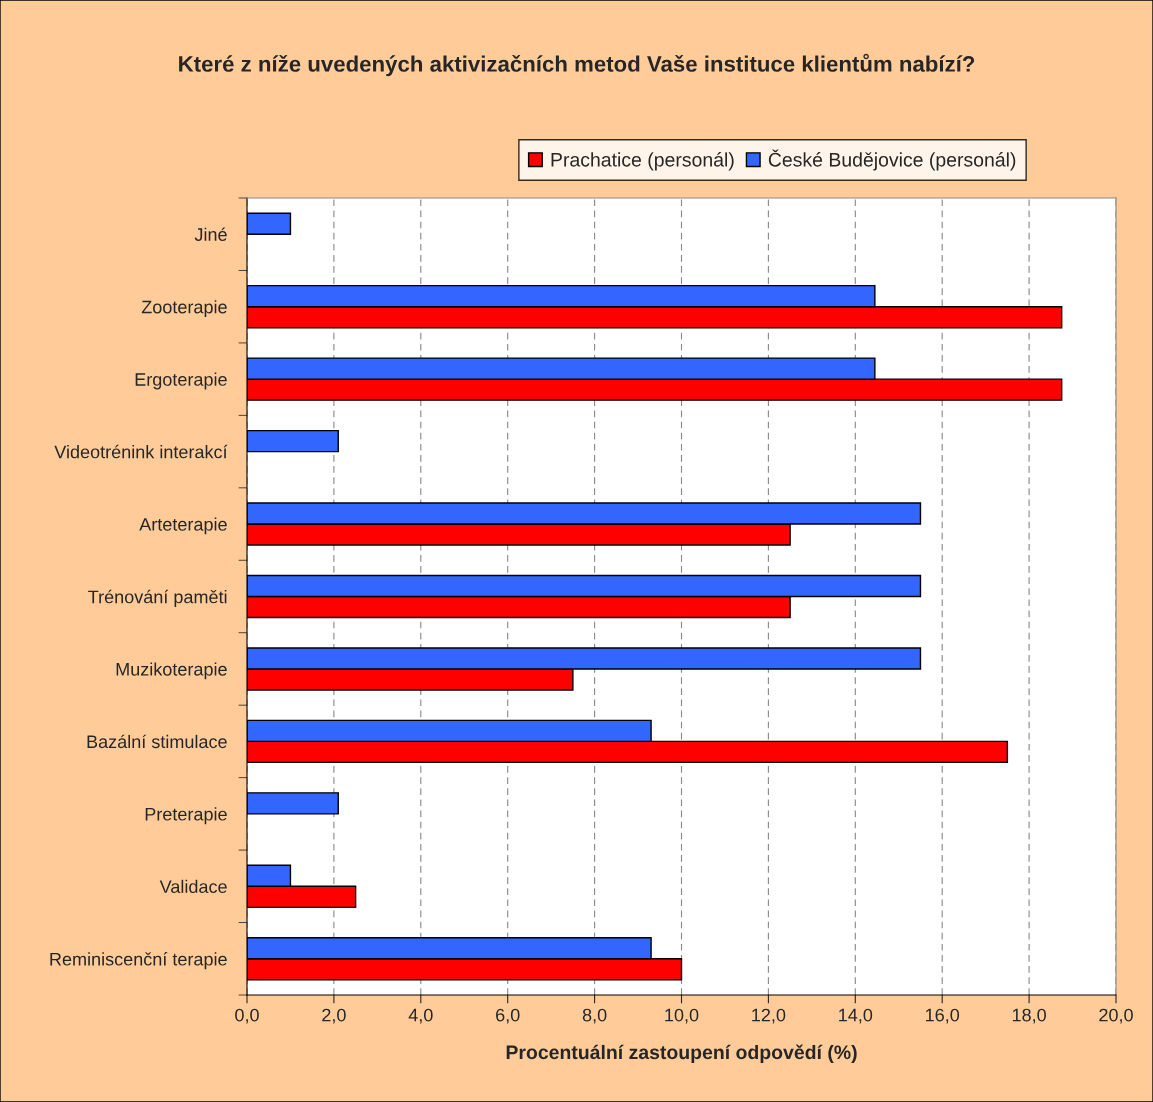 The image size is (1153, 1102). What do you see at coordinates (210, 234) in the screenshot?
I see `y-tick-label: Jiné` at bounding box center [210, 234].